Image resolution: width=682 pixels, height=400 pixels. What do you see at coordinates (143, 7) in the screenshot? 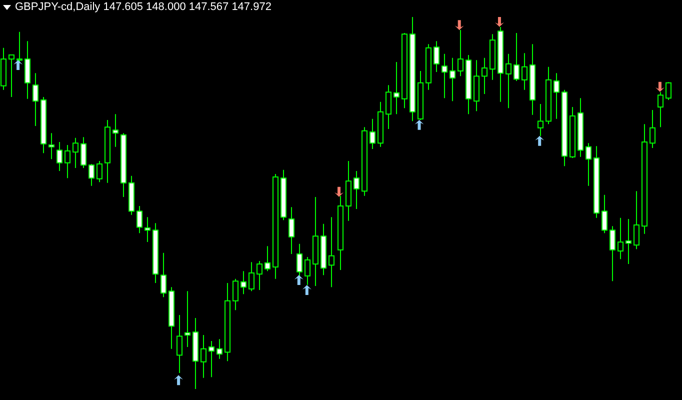
I see `chart-title: GBPJPY-cd,Daily 147.605 148.000 147.567 147.972` at bounding box center [143, 7].